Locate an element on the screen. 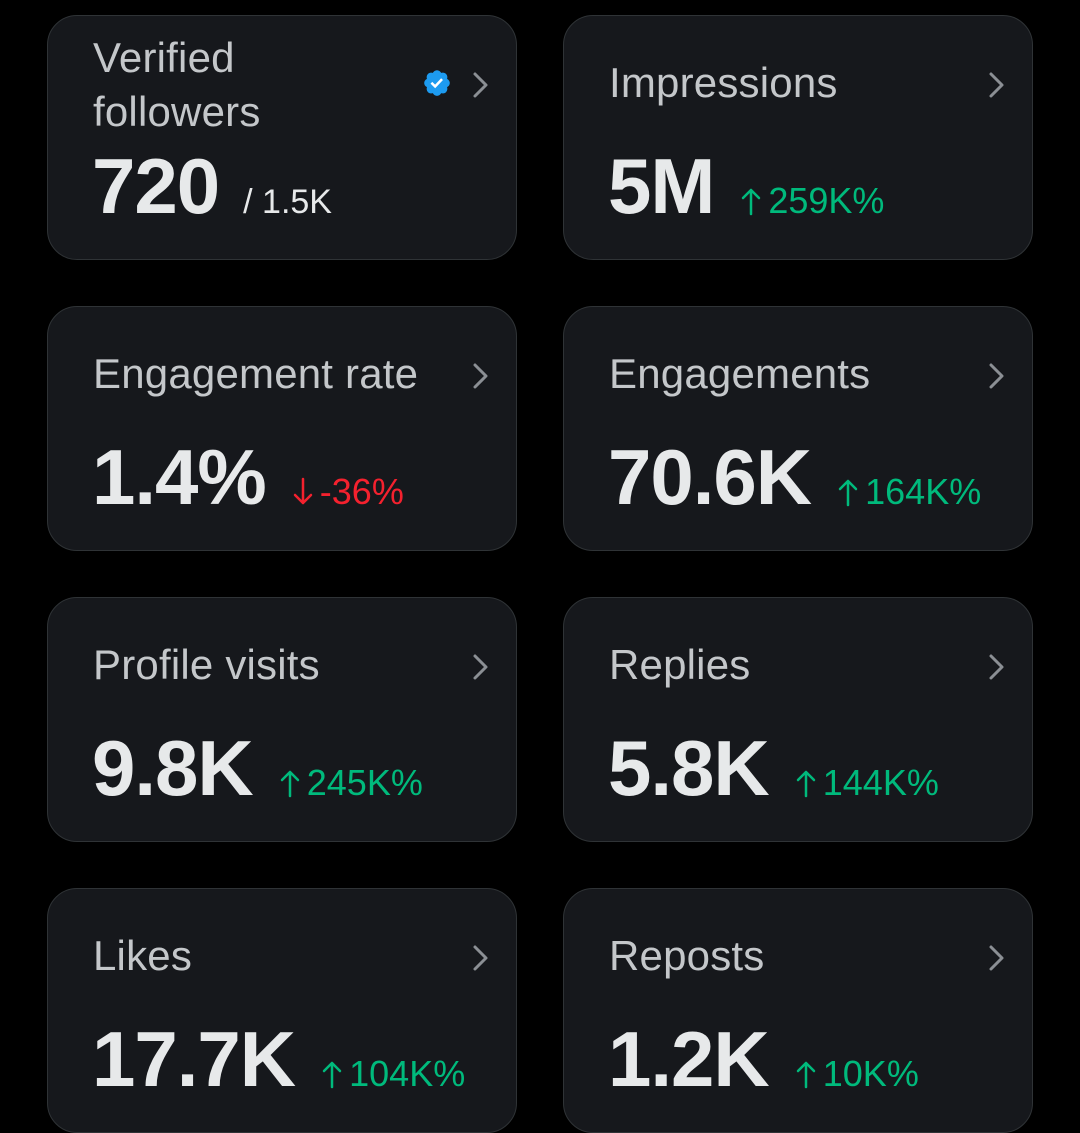  card-title: Profile visits is located at coordinates (206, 664).